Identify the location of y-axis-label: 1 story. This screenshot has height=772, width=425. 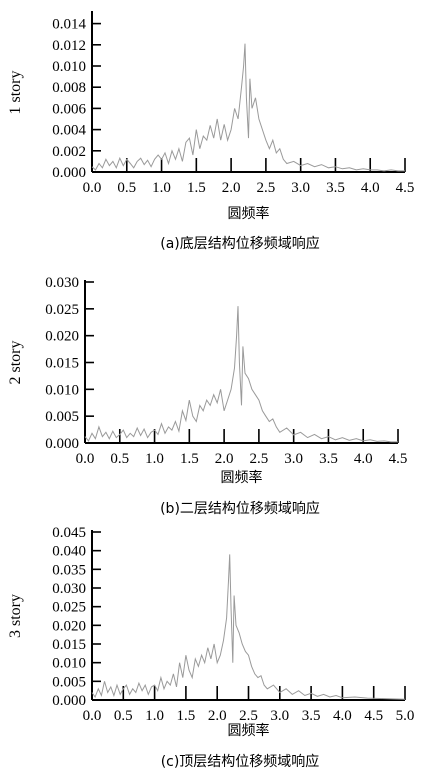
(15, 93).